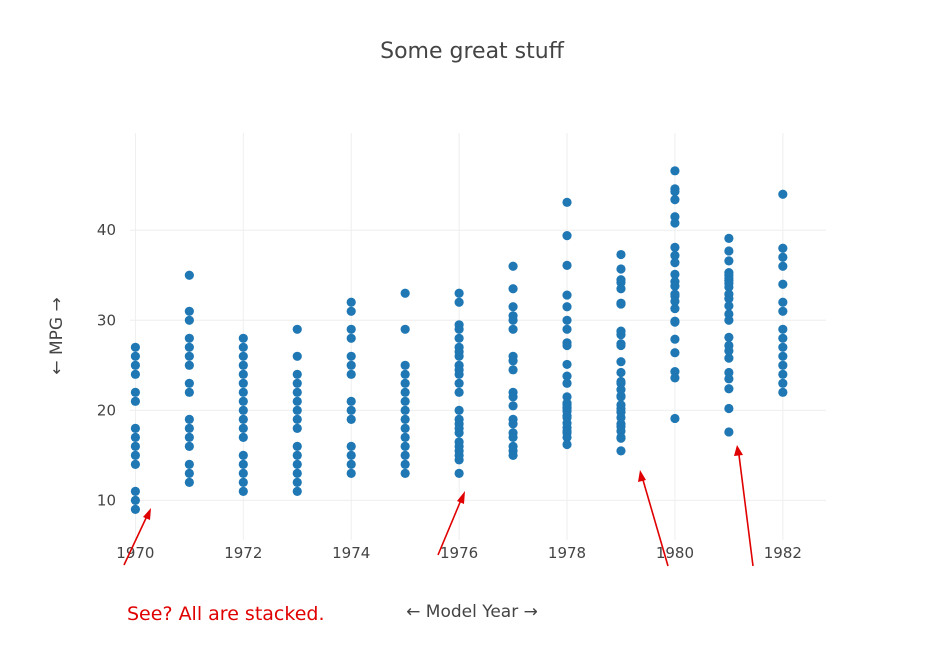 The image size is (944, 669). I want to click on annotation-arrows, so click(438, 506).